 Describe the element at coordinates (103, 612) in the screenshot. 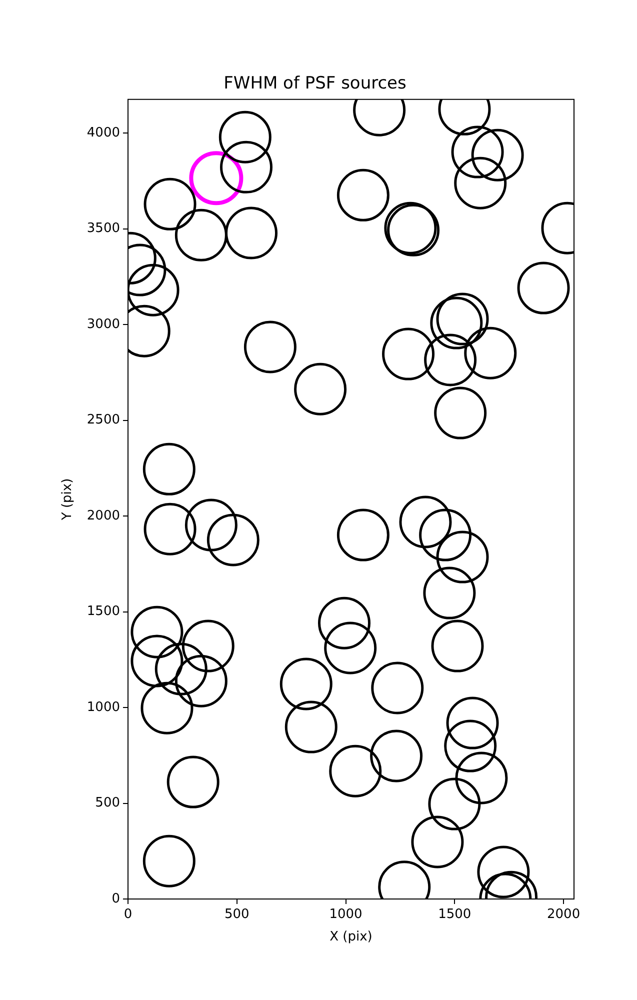

I see `y-tick-label: 1500` at that location.